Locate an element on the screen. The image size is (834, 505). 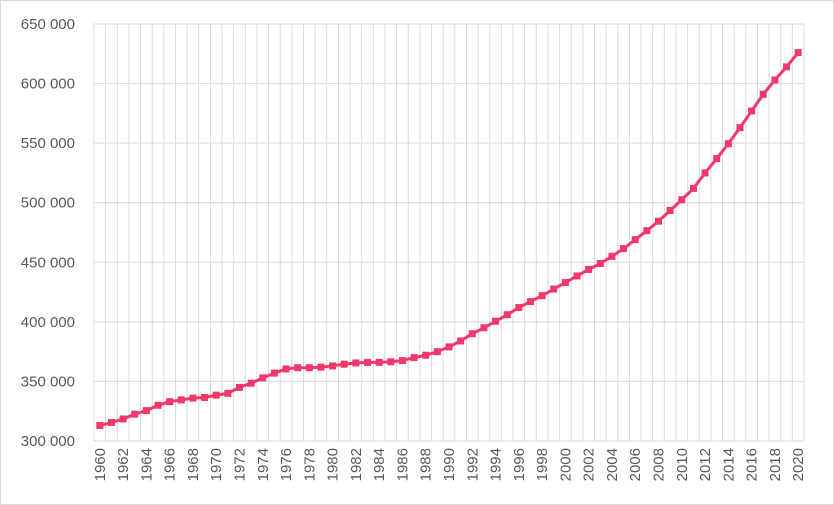
x-tick-label: 1968 is located at coordinates (193, 464).